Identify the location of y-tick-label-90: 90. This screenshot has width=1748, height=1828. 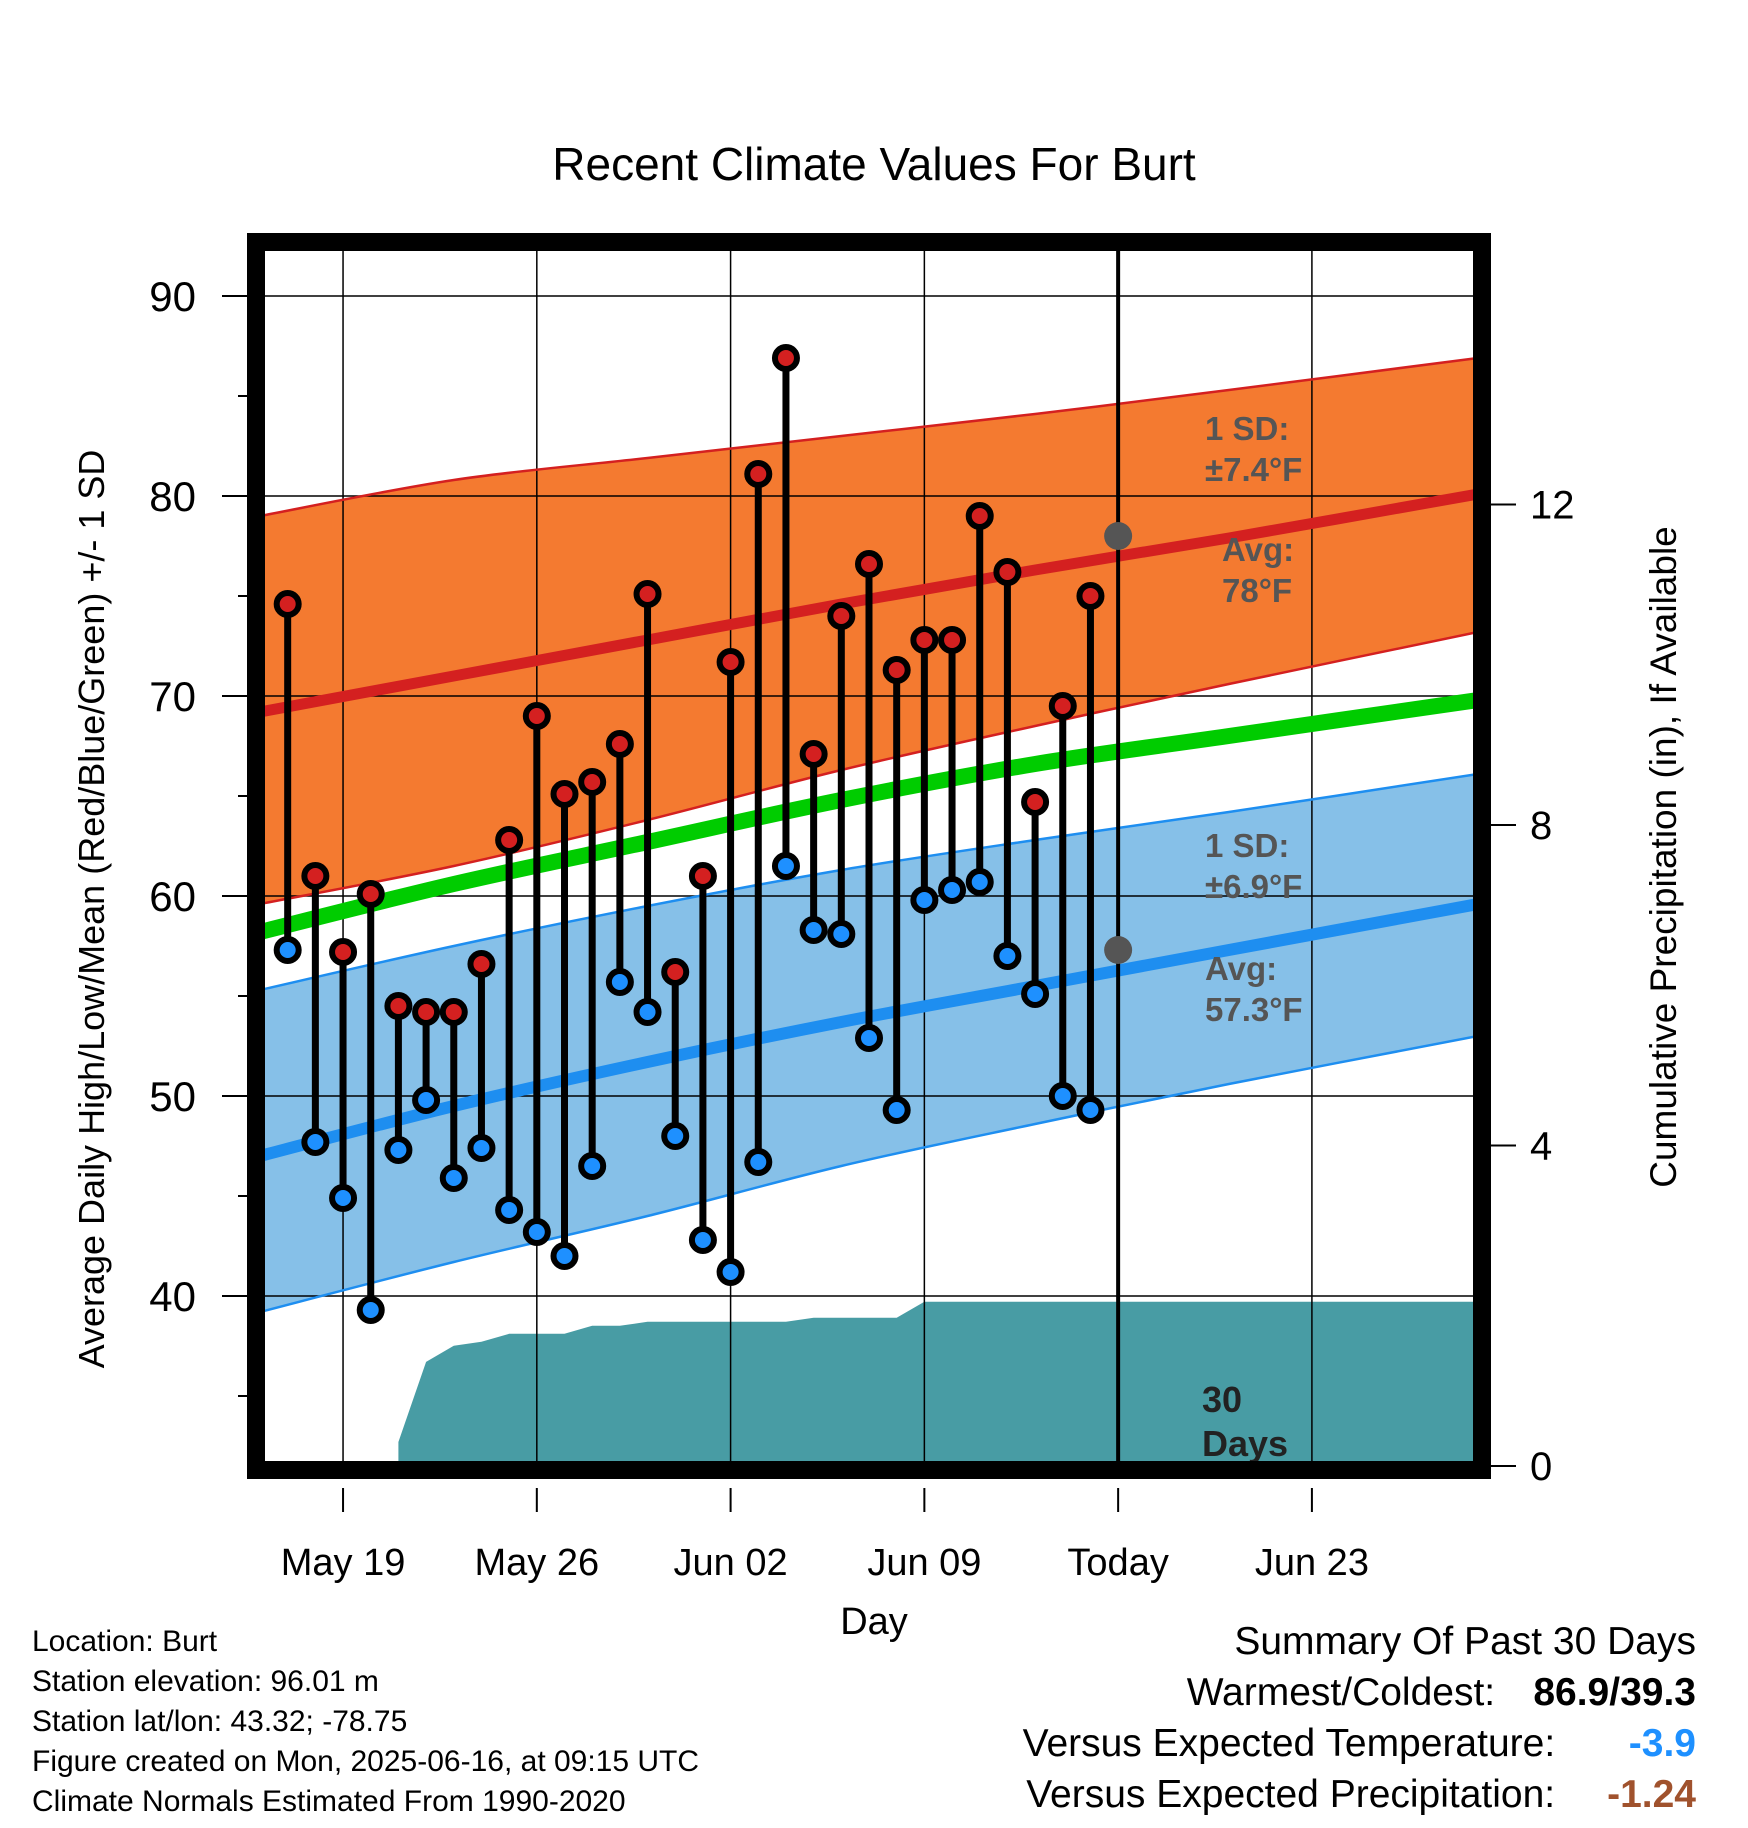
(172, 296).